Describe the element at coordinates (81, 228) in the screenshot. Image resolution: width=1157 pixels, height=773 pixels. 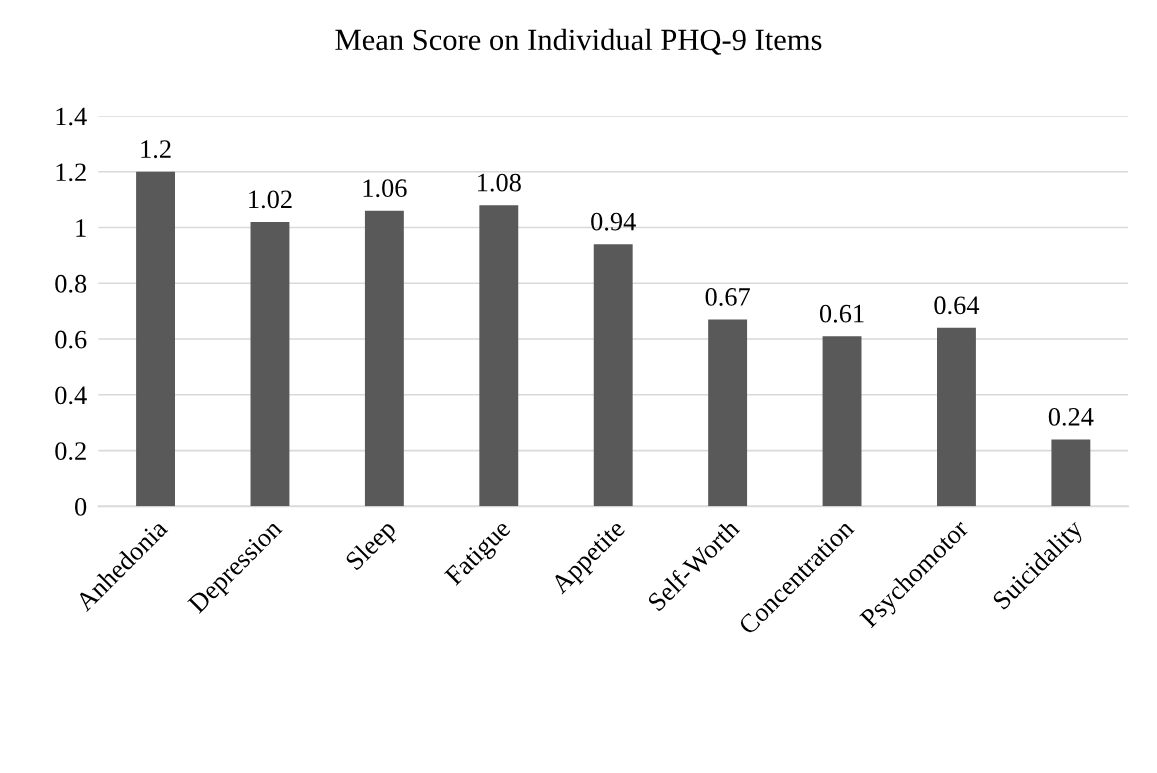
I see `y-tick-label: 1` at that location.